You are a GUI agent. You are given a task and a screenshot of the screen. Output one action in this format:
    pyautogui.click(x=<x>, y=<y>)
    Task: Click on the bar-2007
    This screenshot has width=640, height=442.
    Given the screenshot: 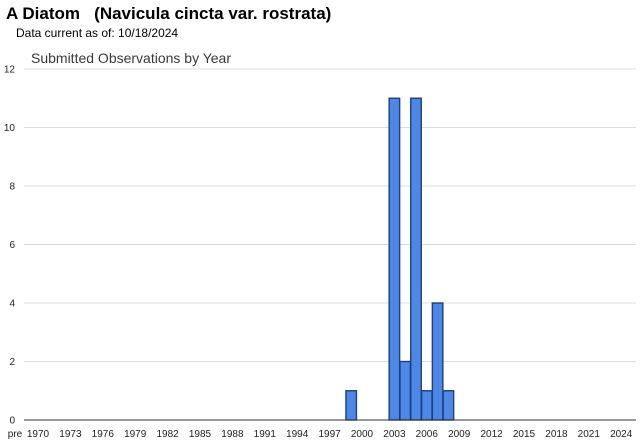 What is the action you would take?
    pyautogui.click(x=437, y=361)
    